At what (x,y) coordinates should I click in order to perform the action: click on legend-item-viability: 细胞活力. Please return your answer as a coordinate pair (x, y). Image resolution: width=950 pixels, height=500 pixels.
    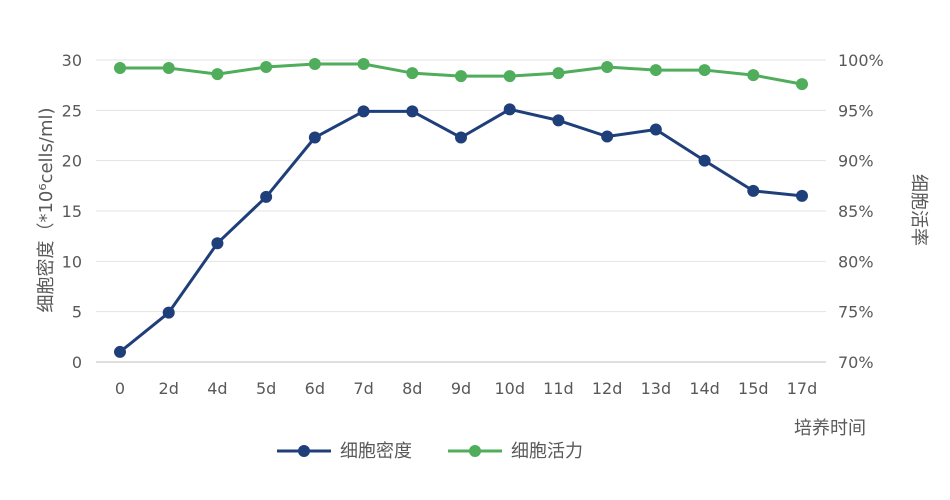
    Looking at the image, I should click on (515, 451).